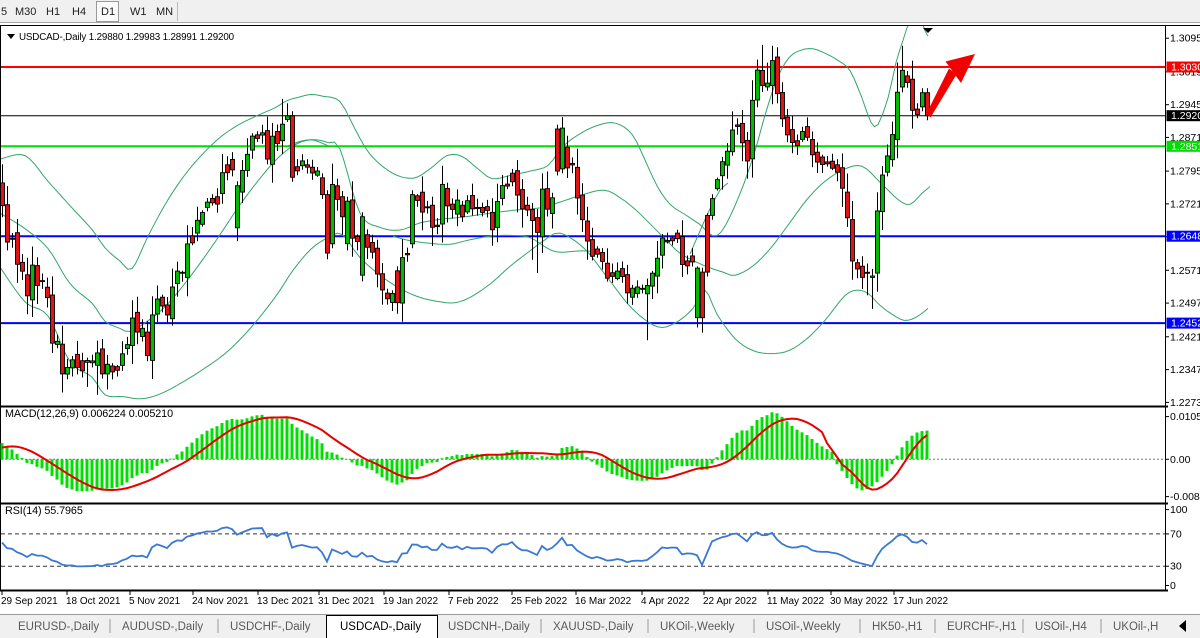 This screenshot has width=1200, height=638. Describe the element at coordinates (220, 601) in the screenshot. I see `svg-text: 24 Nov 2021` at that location.